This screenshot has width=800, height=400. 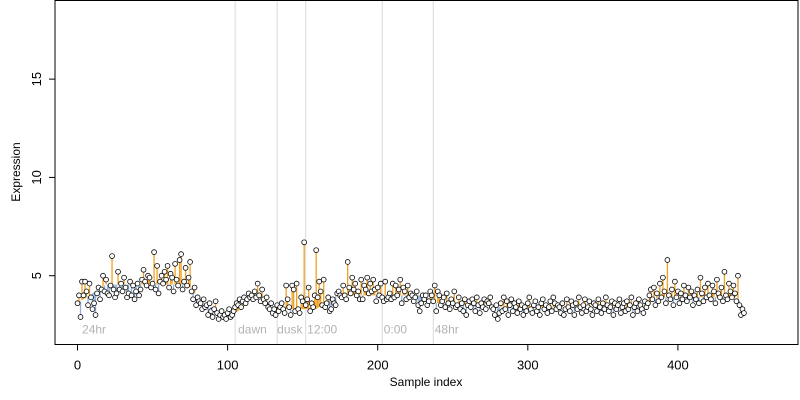 I want to click on x-tick-label: 0, so click(x=77, y=365).